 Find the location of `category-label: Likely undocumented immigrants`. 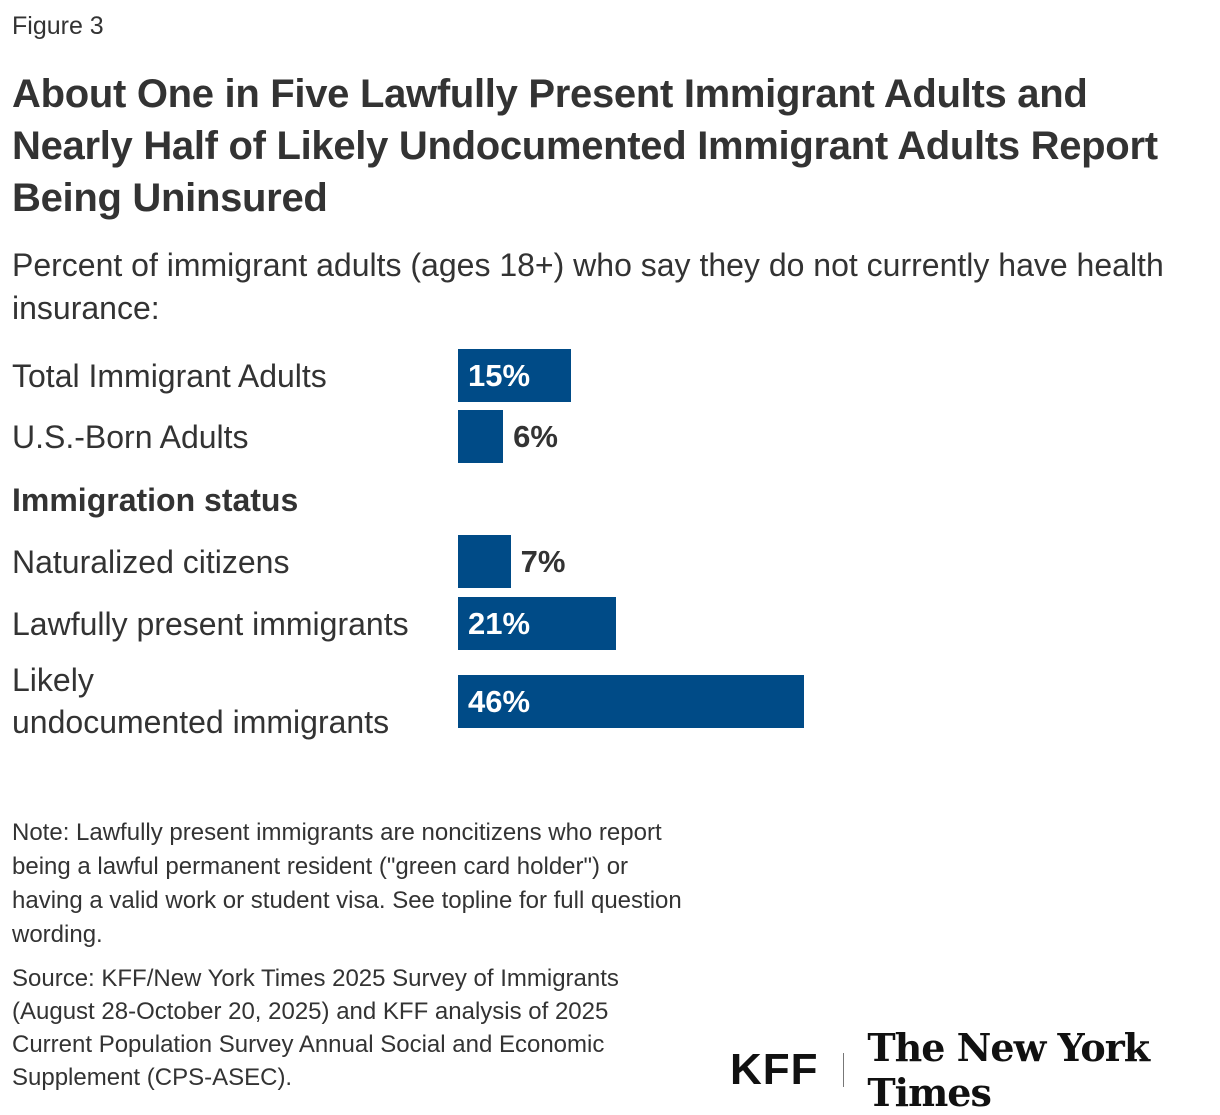

category-label: Likely undocumented immigrants is located at coordinates (232, 701).